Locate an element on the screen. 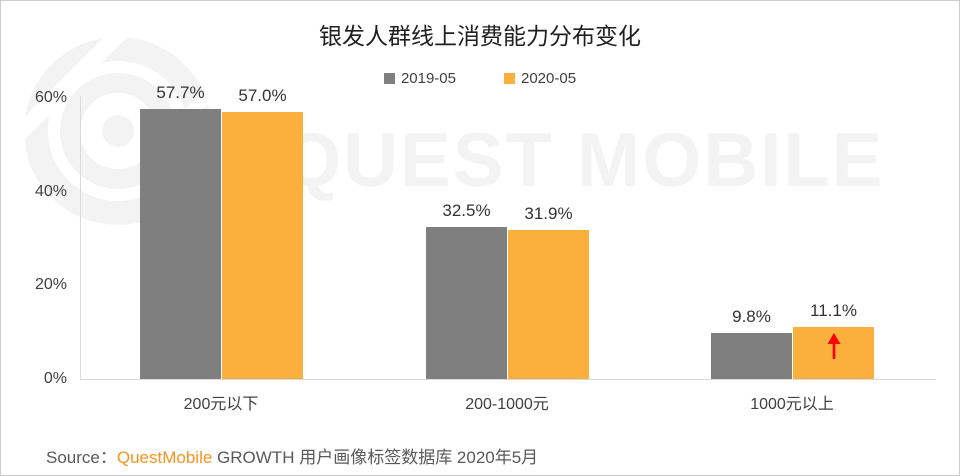 Image resolution: width=960 pixels, height=476 pixels. bar-value-label: 31.9% is located at coordinates (548, 213).